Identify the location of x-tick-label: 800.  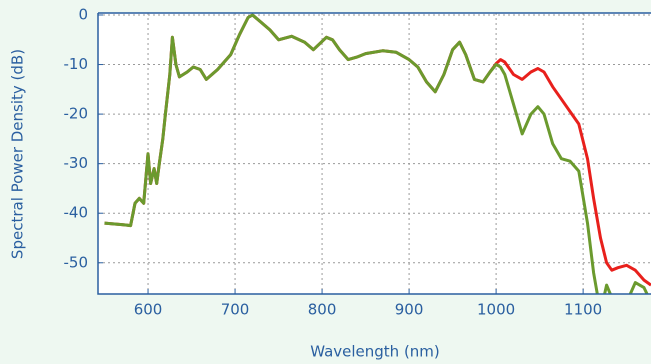
(322, 310).